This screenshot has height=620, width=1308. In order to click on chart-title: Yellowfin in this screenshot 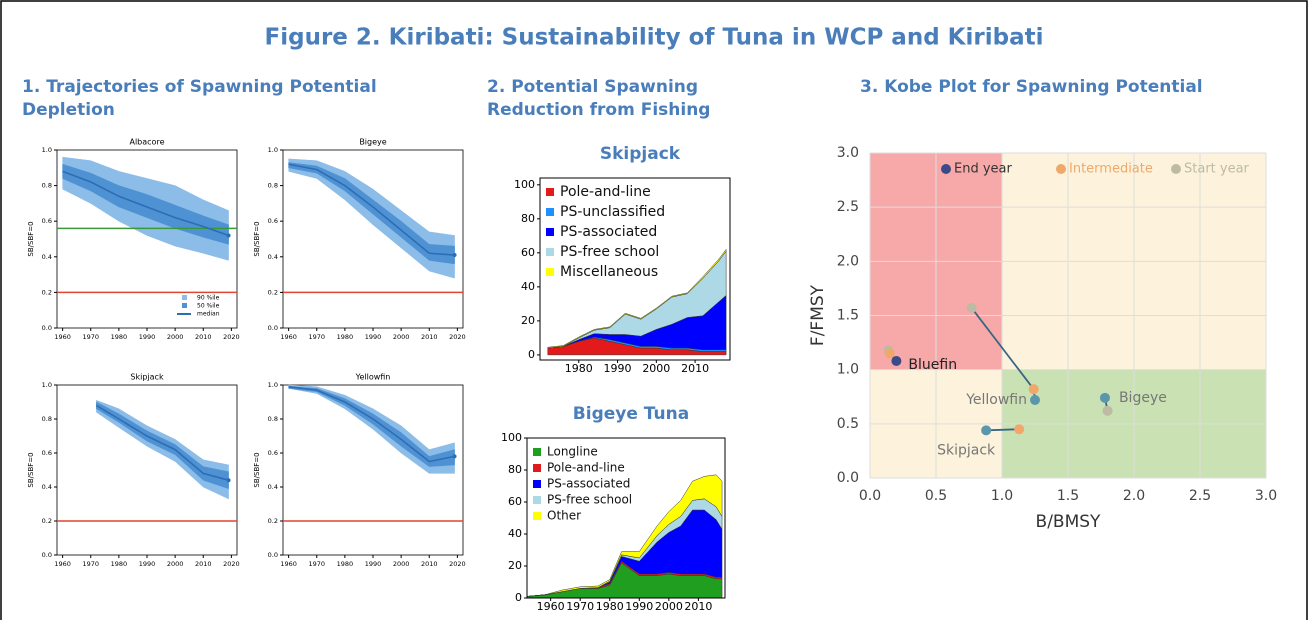, I will do `click(373, 377)`.